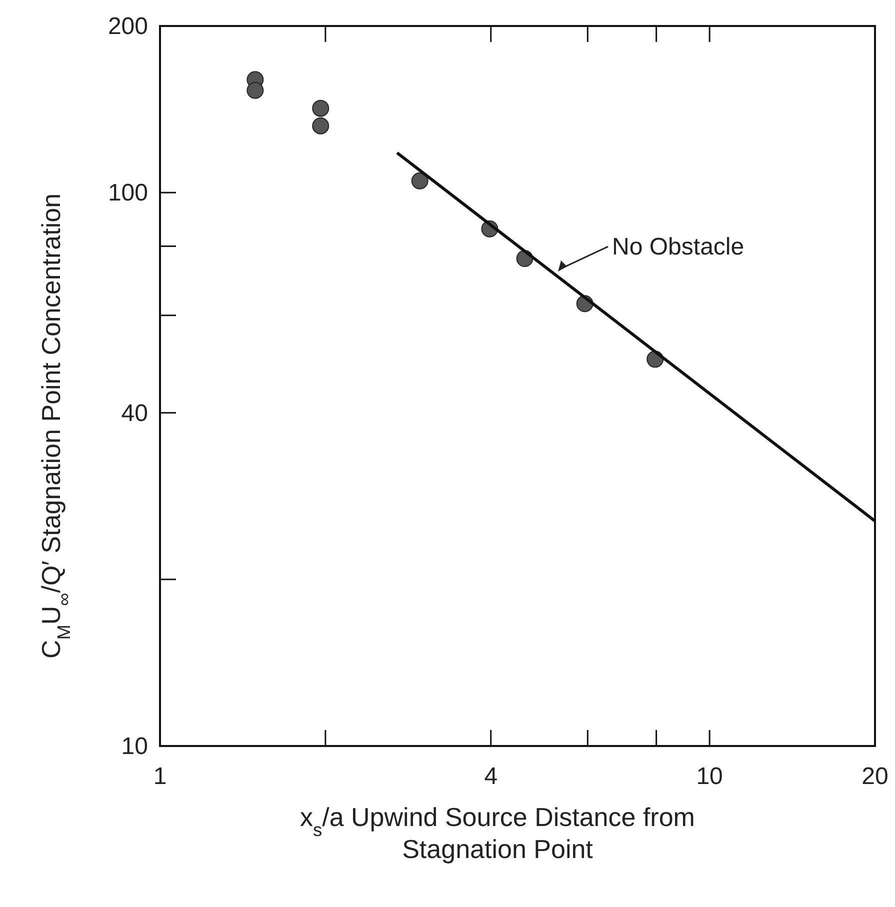 The image size is (895, 907). What do you see at coordinates (491, 776) in the screenshot?
I see `x-tick-label: 4` at bounding box center [491, 776].